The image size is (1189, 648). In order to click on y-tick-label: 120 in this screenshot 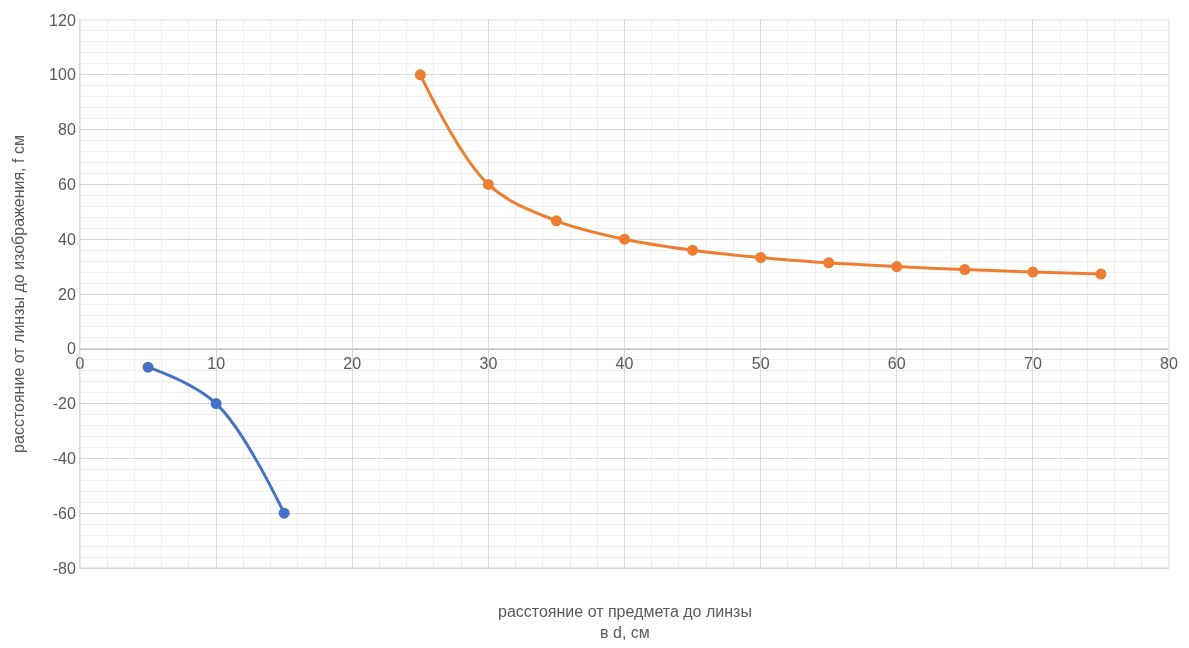, I will do `click(62, 20)`.